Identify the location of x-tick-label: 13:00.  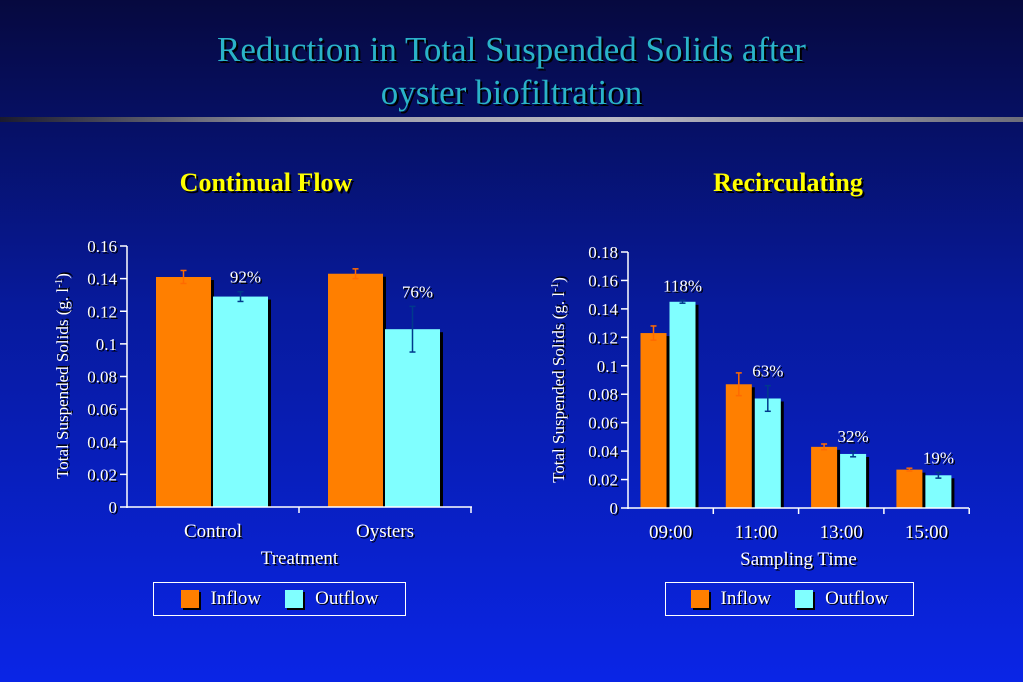
(841, 532).